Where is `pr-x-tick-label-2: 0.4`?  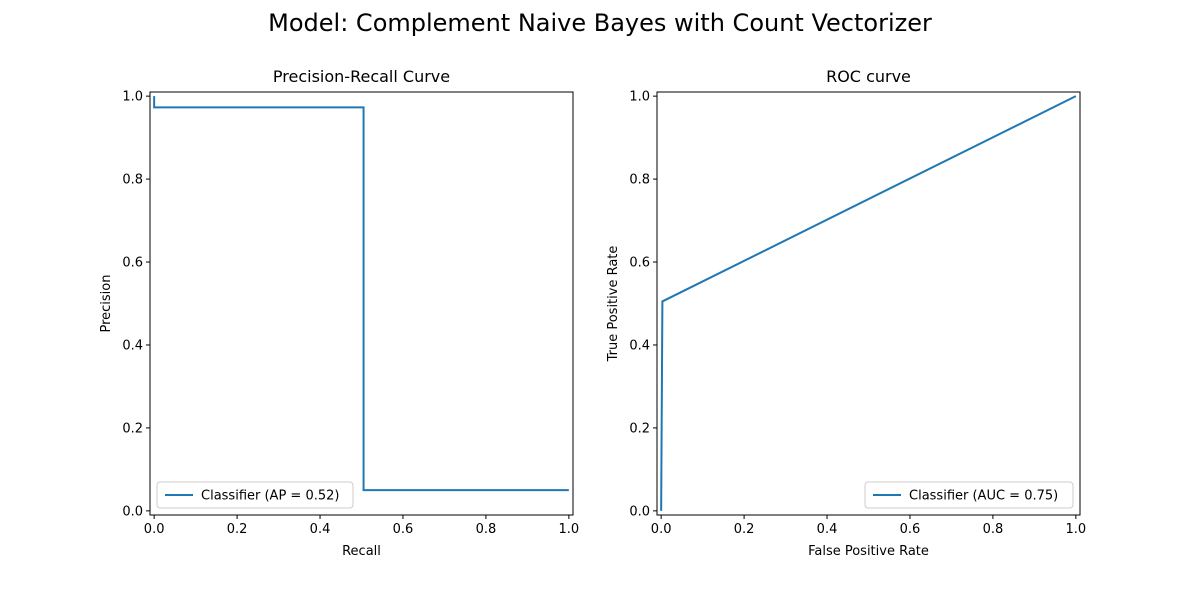
pr-x-tick-label-2: 0.4 is located at coordinates (320, 529).